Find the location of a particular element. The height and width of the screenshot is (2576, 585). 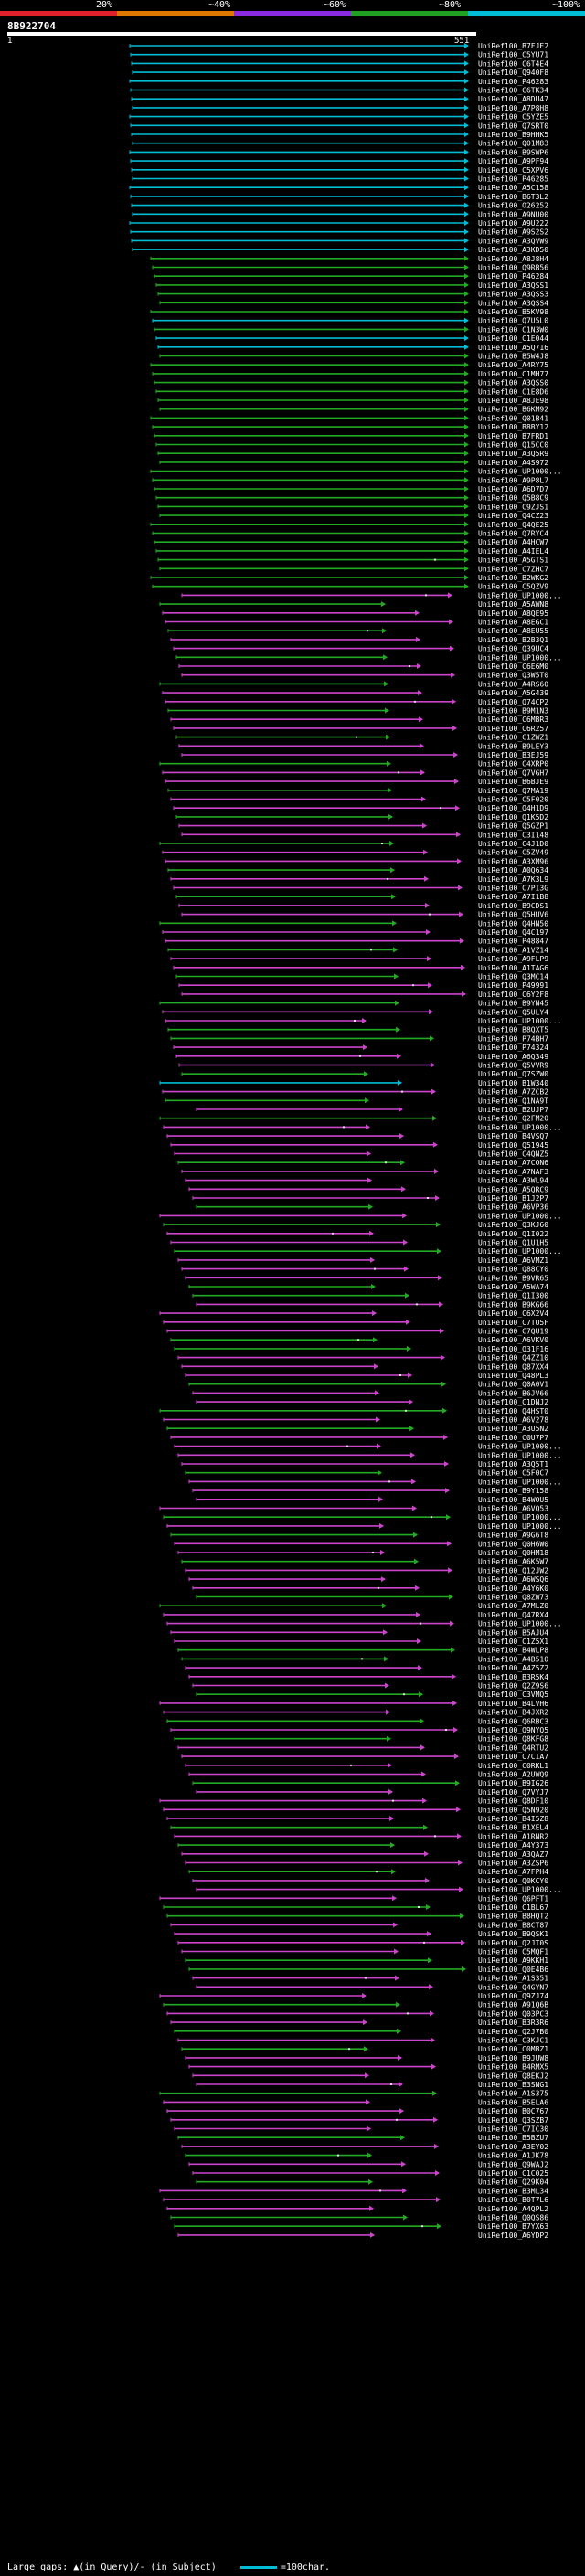

hit-label: UniRef100_B4JXR2 is located at coordinates (513, 1713).